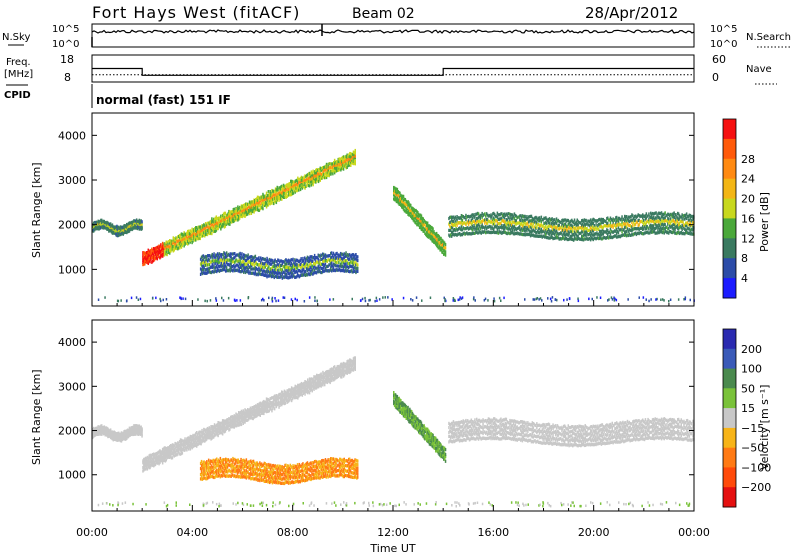 Image resolution: width=800 pixels, height=554 pixels. I want to click on y-tick-label: 2000, so click(72, 225).